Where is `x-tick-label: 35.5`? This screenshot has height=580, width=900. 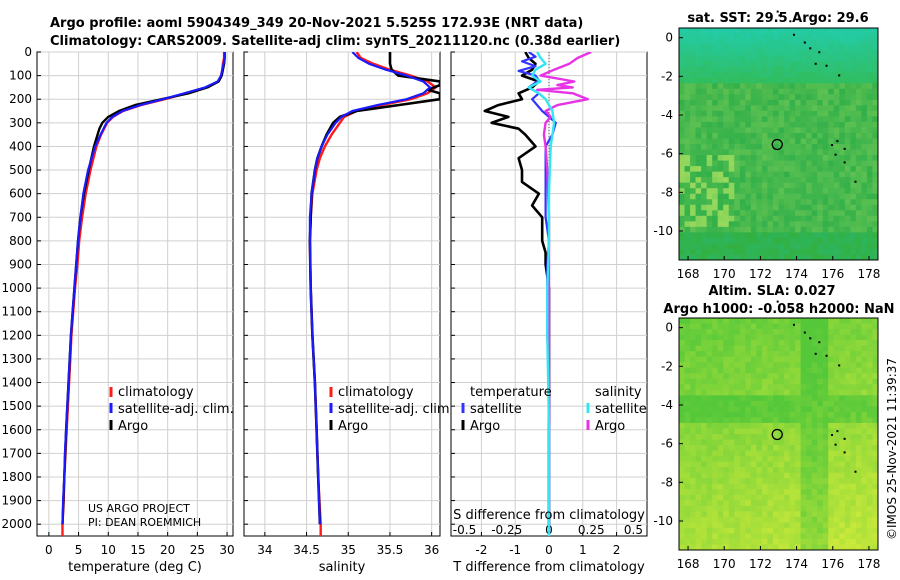
x-tick-label: 35.5 is located at coordinates (390, 550).